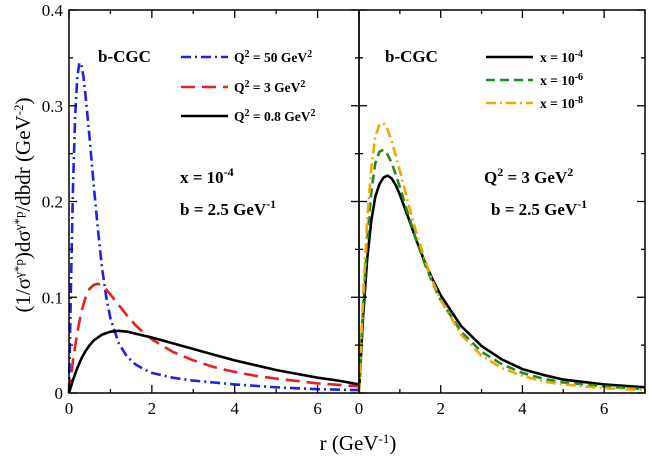 This screenshot has width=649, height=463. I want to click on legend-label-q2-3: Q2 = 3 GeV2, so click(269, 87).